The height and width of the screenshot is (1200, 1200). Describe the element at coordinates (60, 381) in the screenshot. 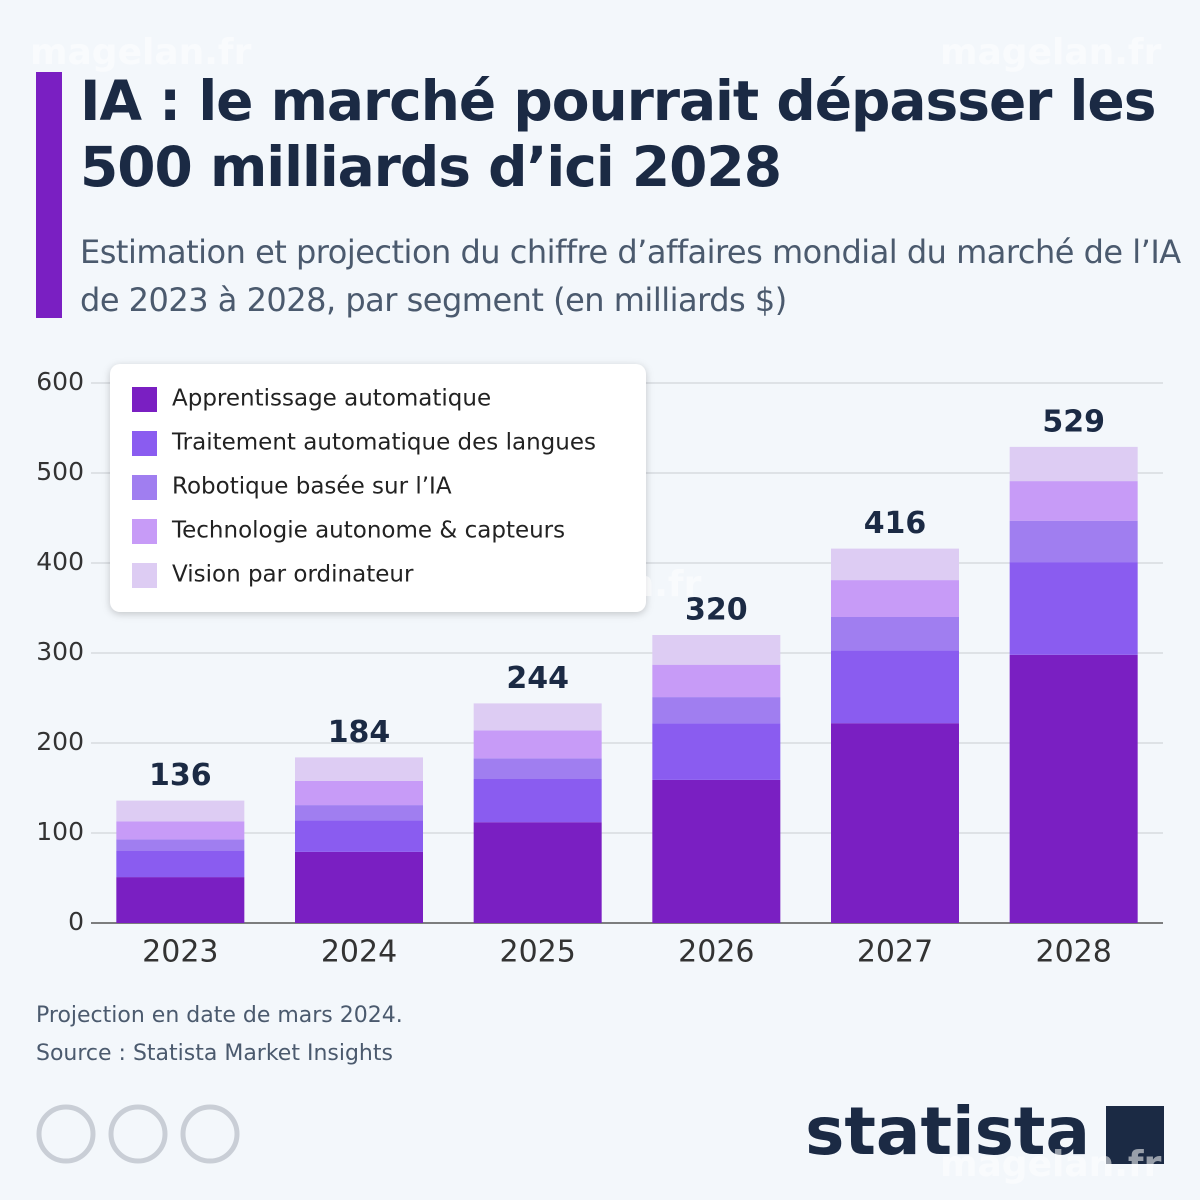

I see `y-tick-label: 600` at that location.